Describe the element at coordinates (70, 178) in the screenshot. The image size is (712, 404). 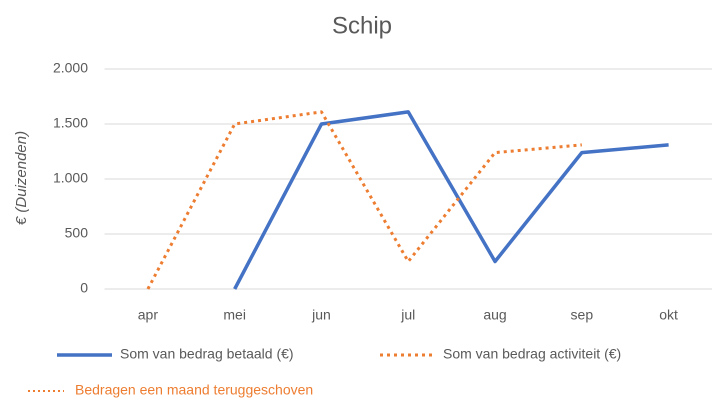
I see `y-tick-label: 1.000` at that location.